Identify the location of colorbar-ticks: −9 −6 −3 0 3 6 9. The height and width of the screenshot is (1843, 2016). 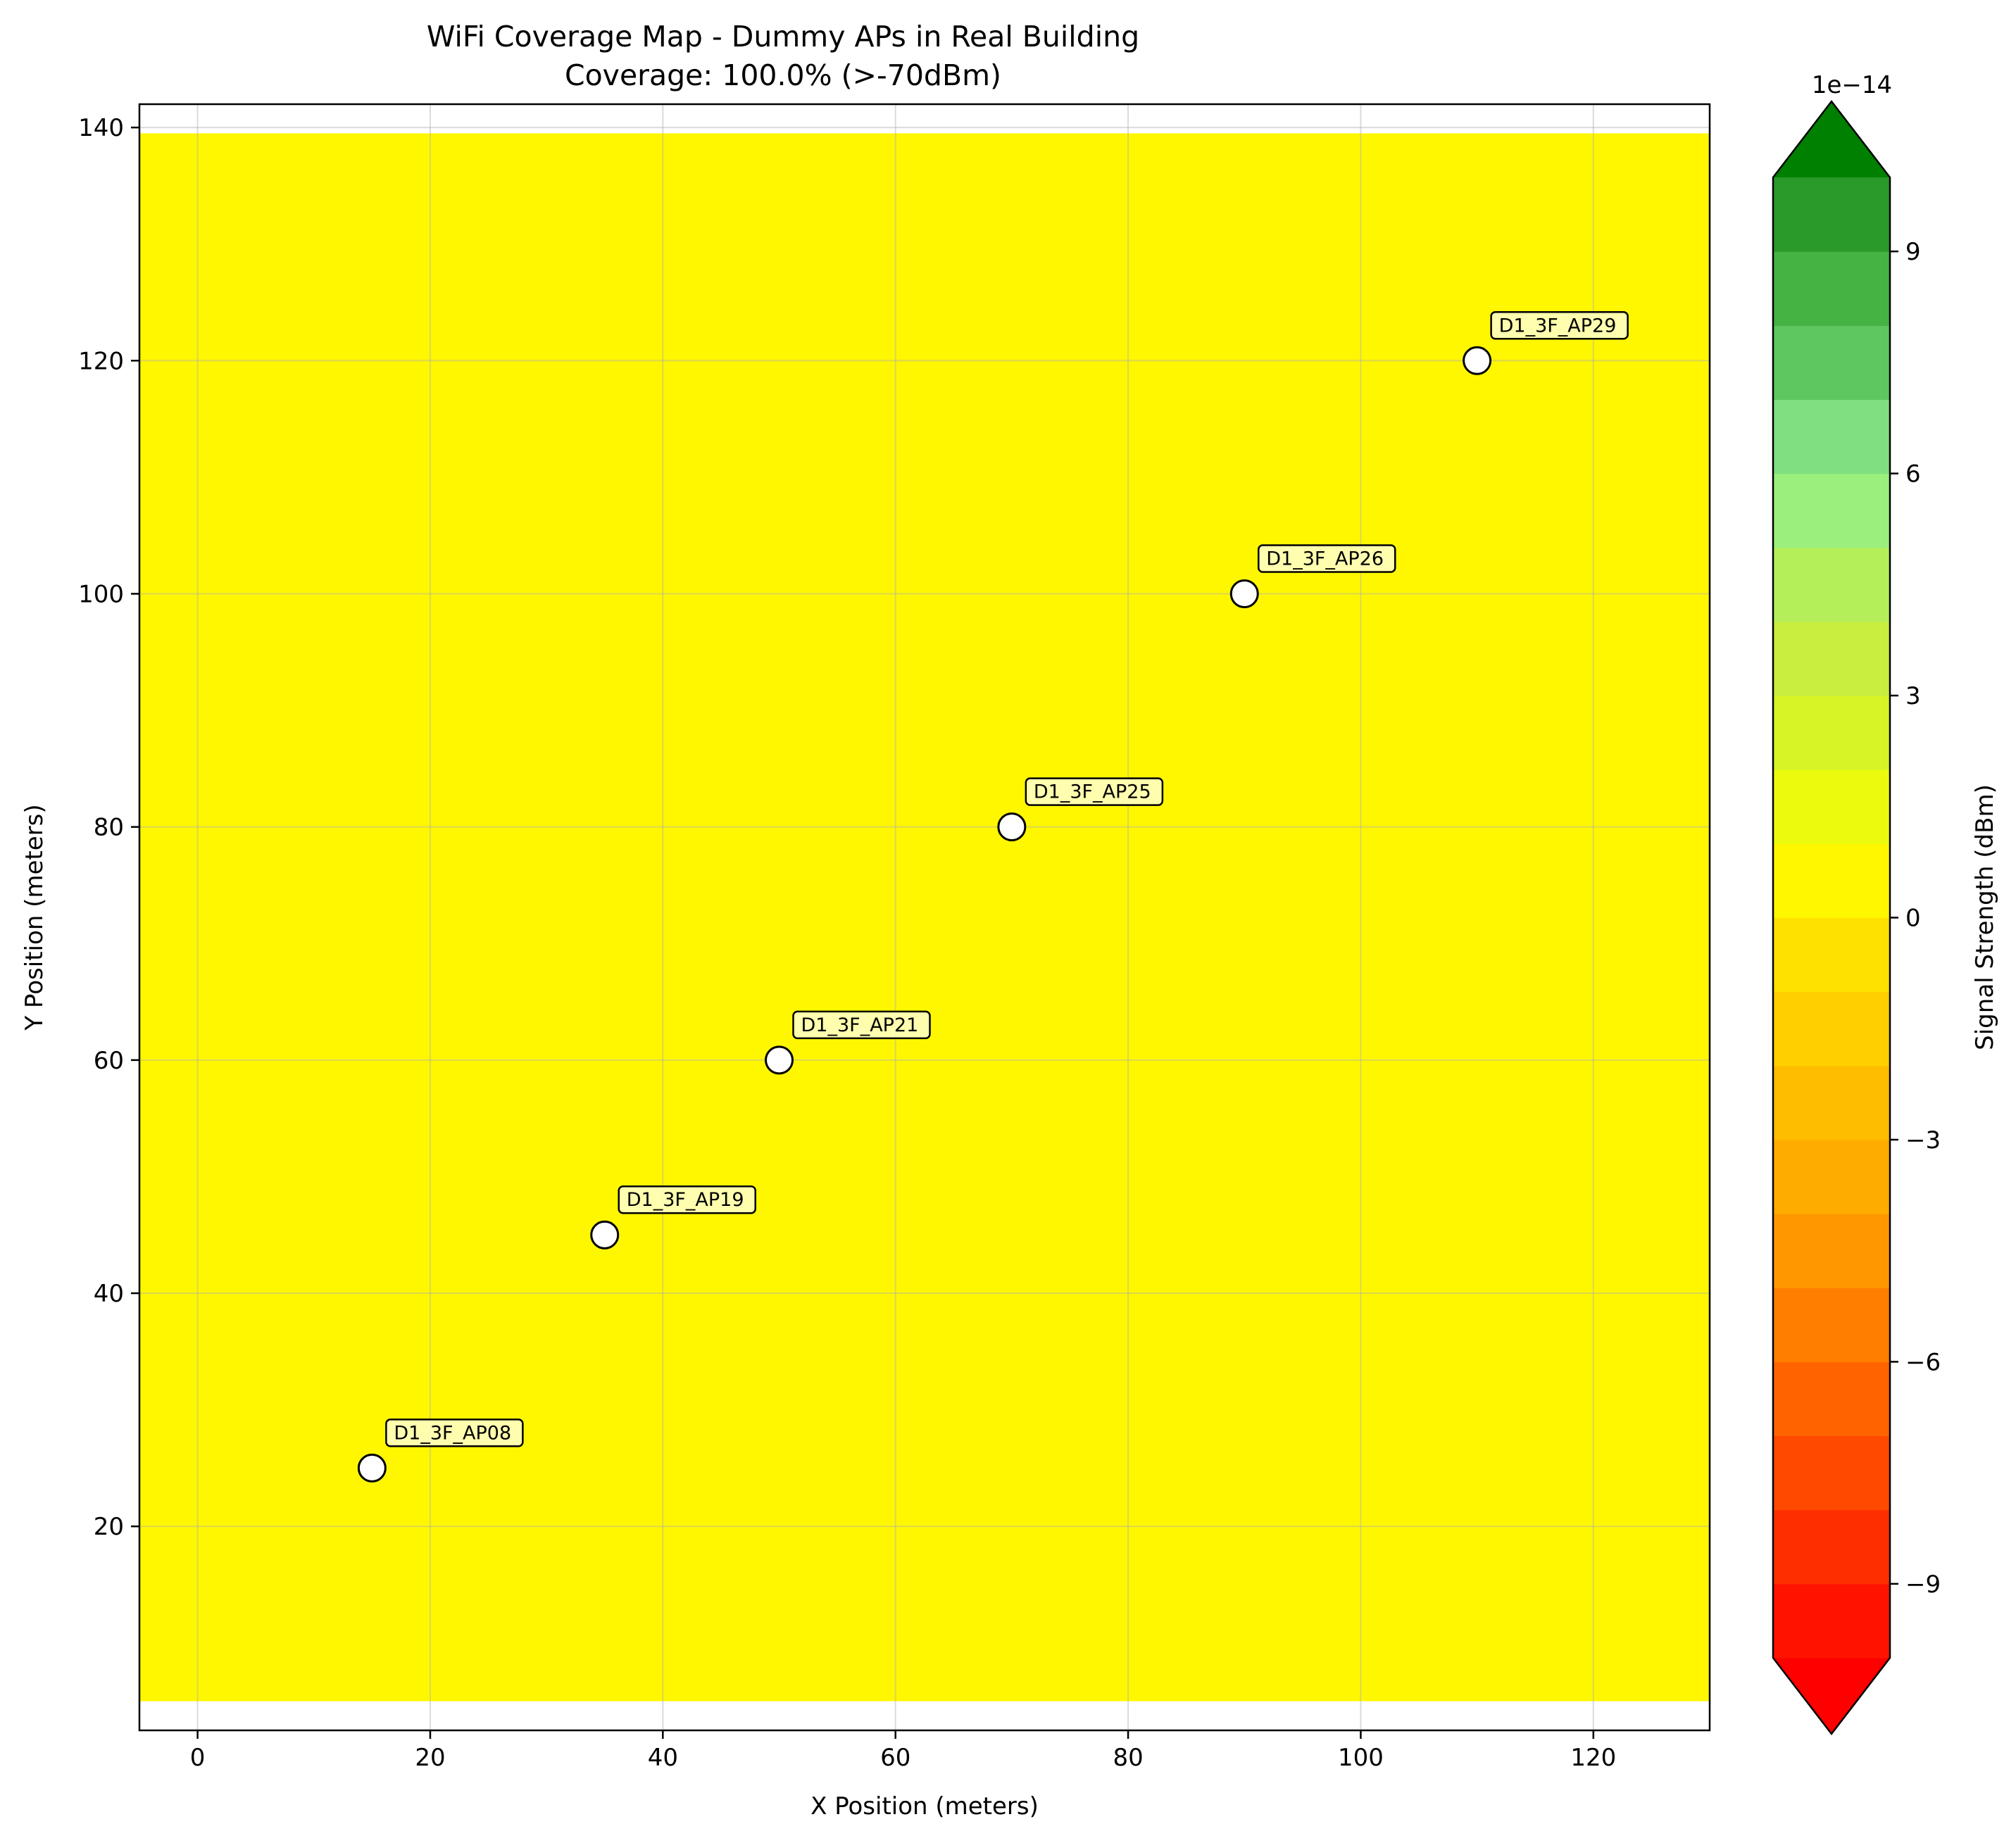
(1915, 918).